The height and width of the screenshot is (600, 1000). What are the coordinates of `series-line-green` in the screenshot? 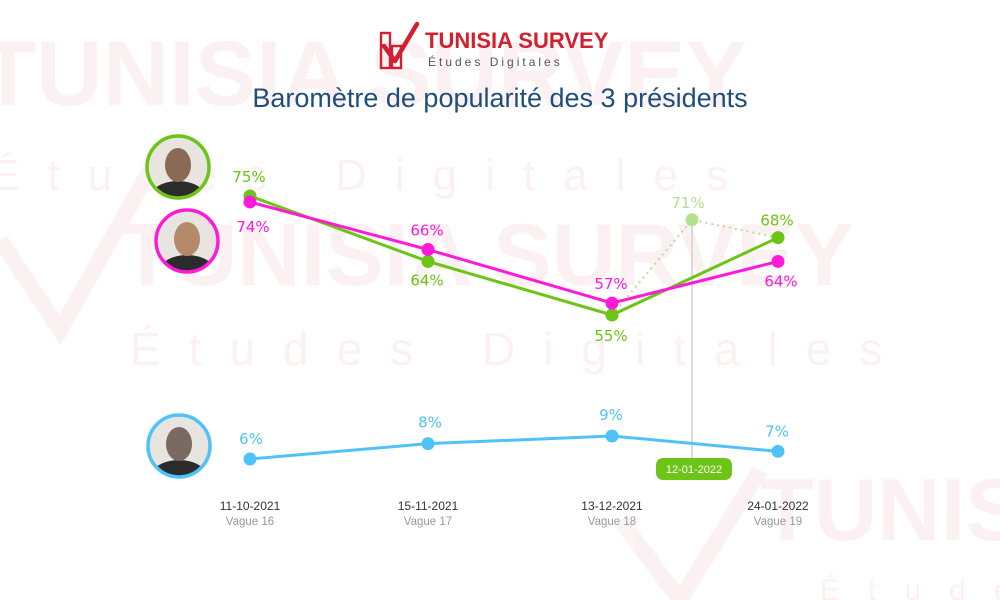 It's located at (514, 255).